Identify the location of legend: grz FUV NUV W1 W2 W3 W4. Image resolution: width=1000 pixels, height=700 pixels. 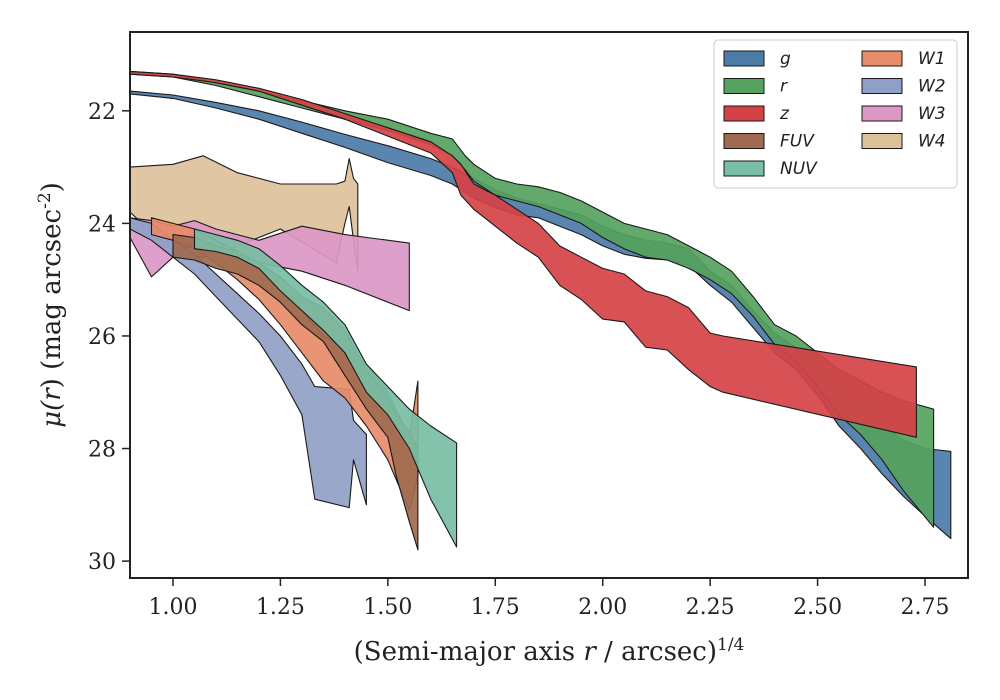
(835, 114).